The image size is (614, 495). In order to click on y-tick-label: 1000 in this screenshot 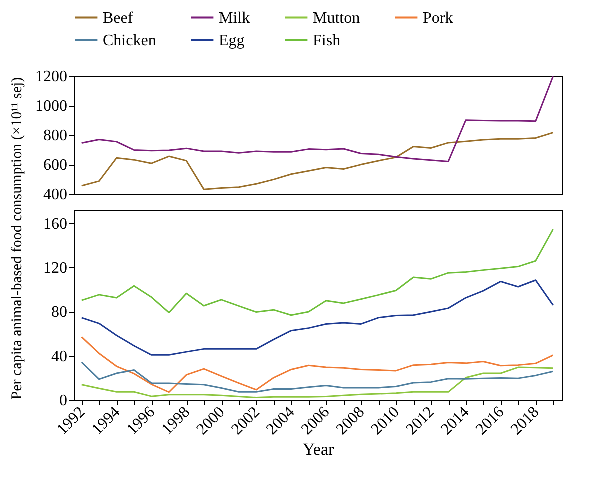, I will do `click(52, 106)`.